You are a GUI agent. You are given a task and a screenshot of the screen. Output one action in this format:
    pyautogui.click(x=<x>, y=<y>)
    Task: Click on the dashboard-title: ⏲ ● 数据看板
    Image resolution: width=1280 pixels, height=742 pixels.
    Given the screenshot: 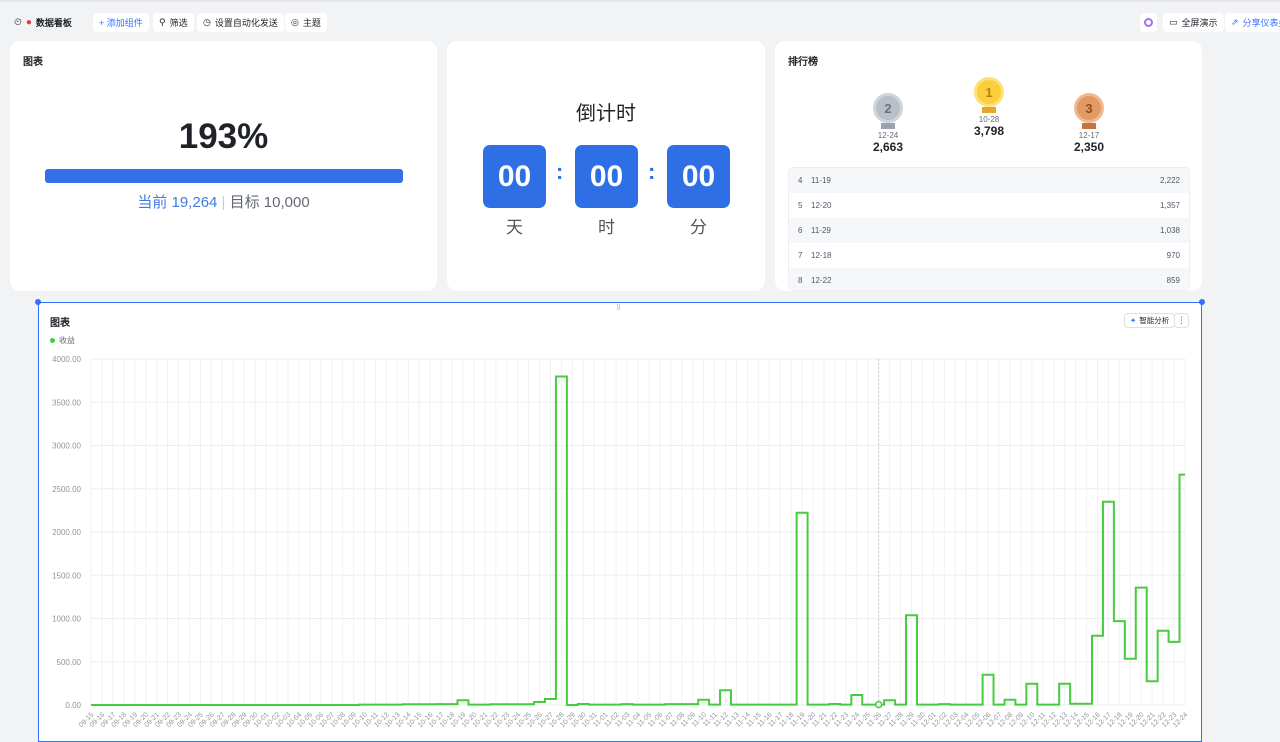 What is the action you would take?
    pyautogui.click(x=43, y=22)
    